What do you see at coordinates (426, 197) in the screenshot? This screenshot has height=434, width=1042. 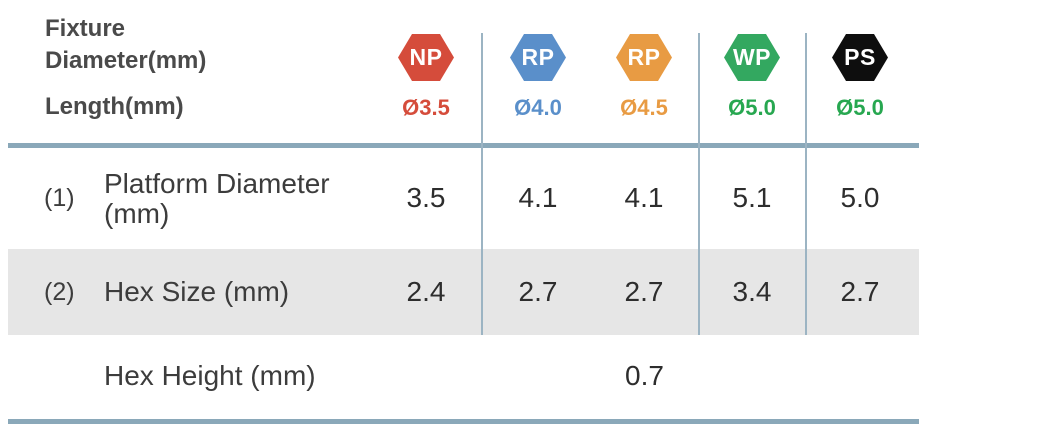 I see `cell-value: 3.5` at bounding box center [426, 197].